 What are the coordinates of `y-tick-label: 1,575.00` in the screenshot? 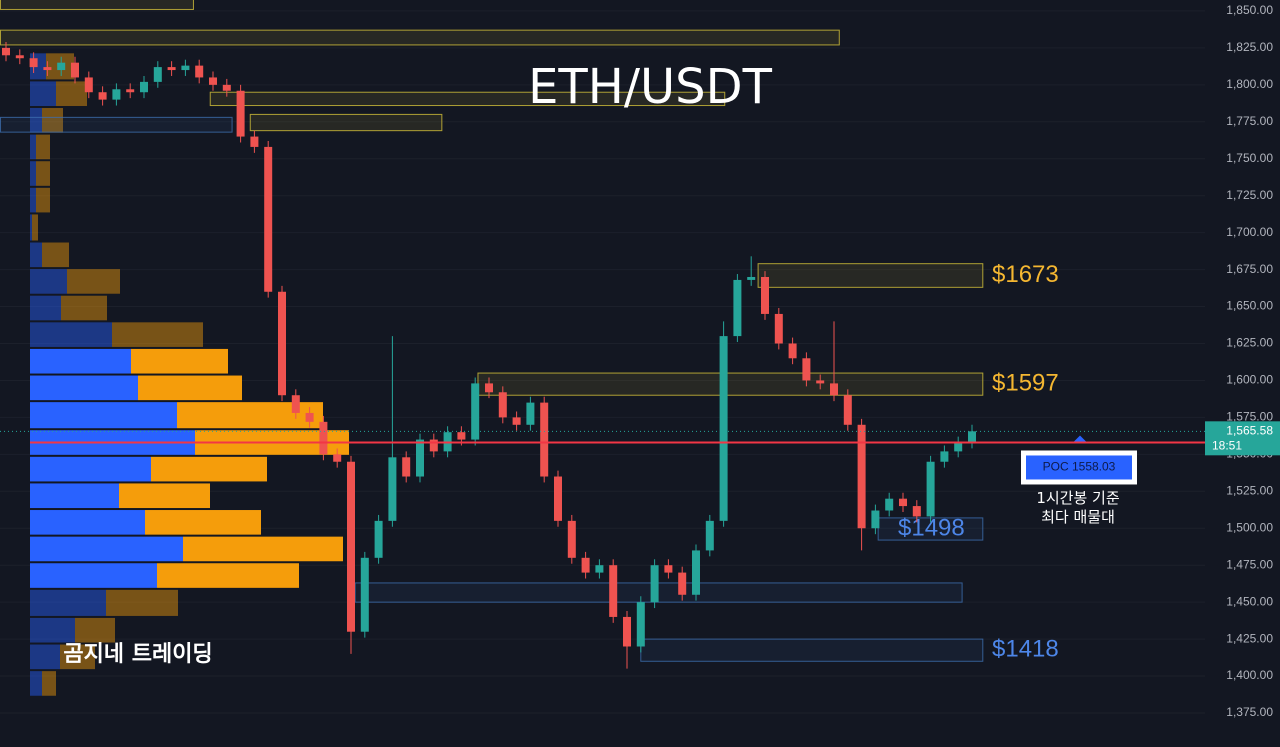 It's located at (1249, 417).